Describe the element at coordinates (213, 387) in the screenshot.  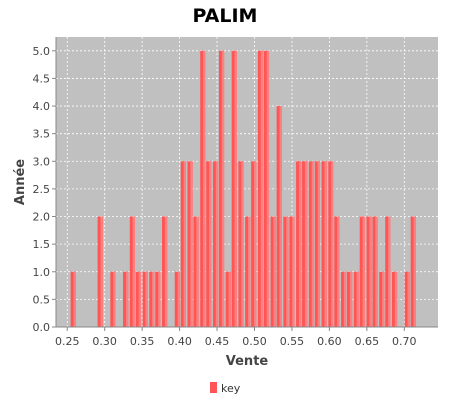
I see `legend-swatch` at that location.